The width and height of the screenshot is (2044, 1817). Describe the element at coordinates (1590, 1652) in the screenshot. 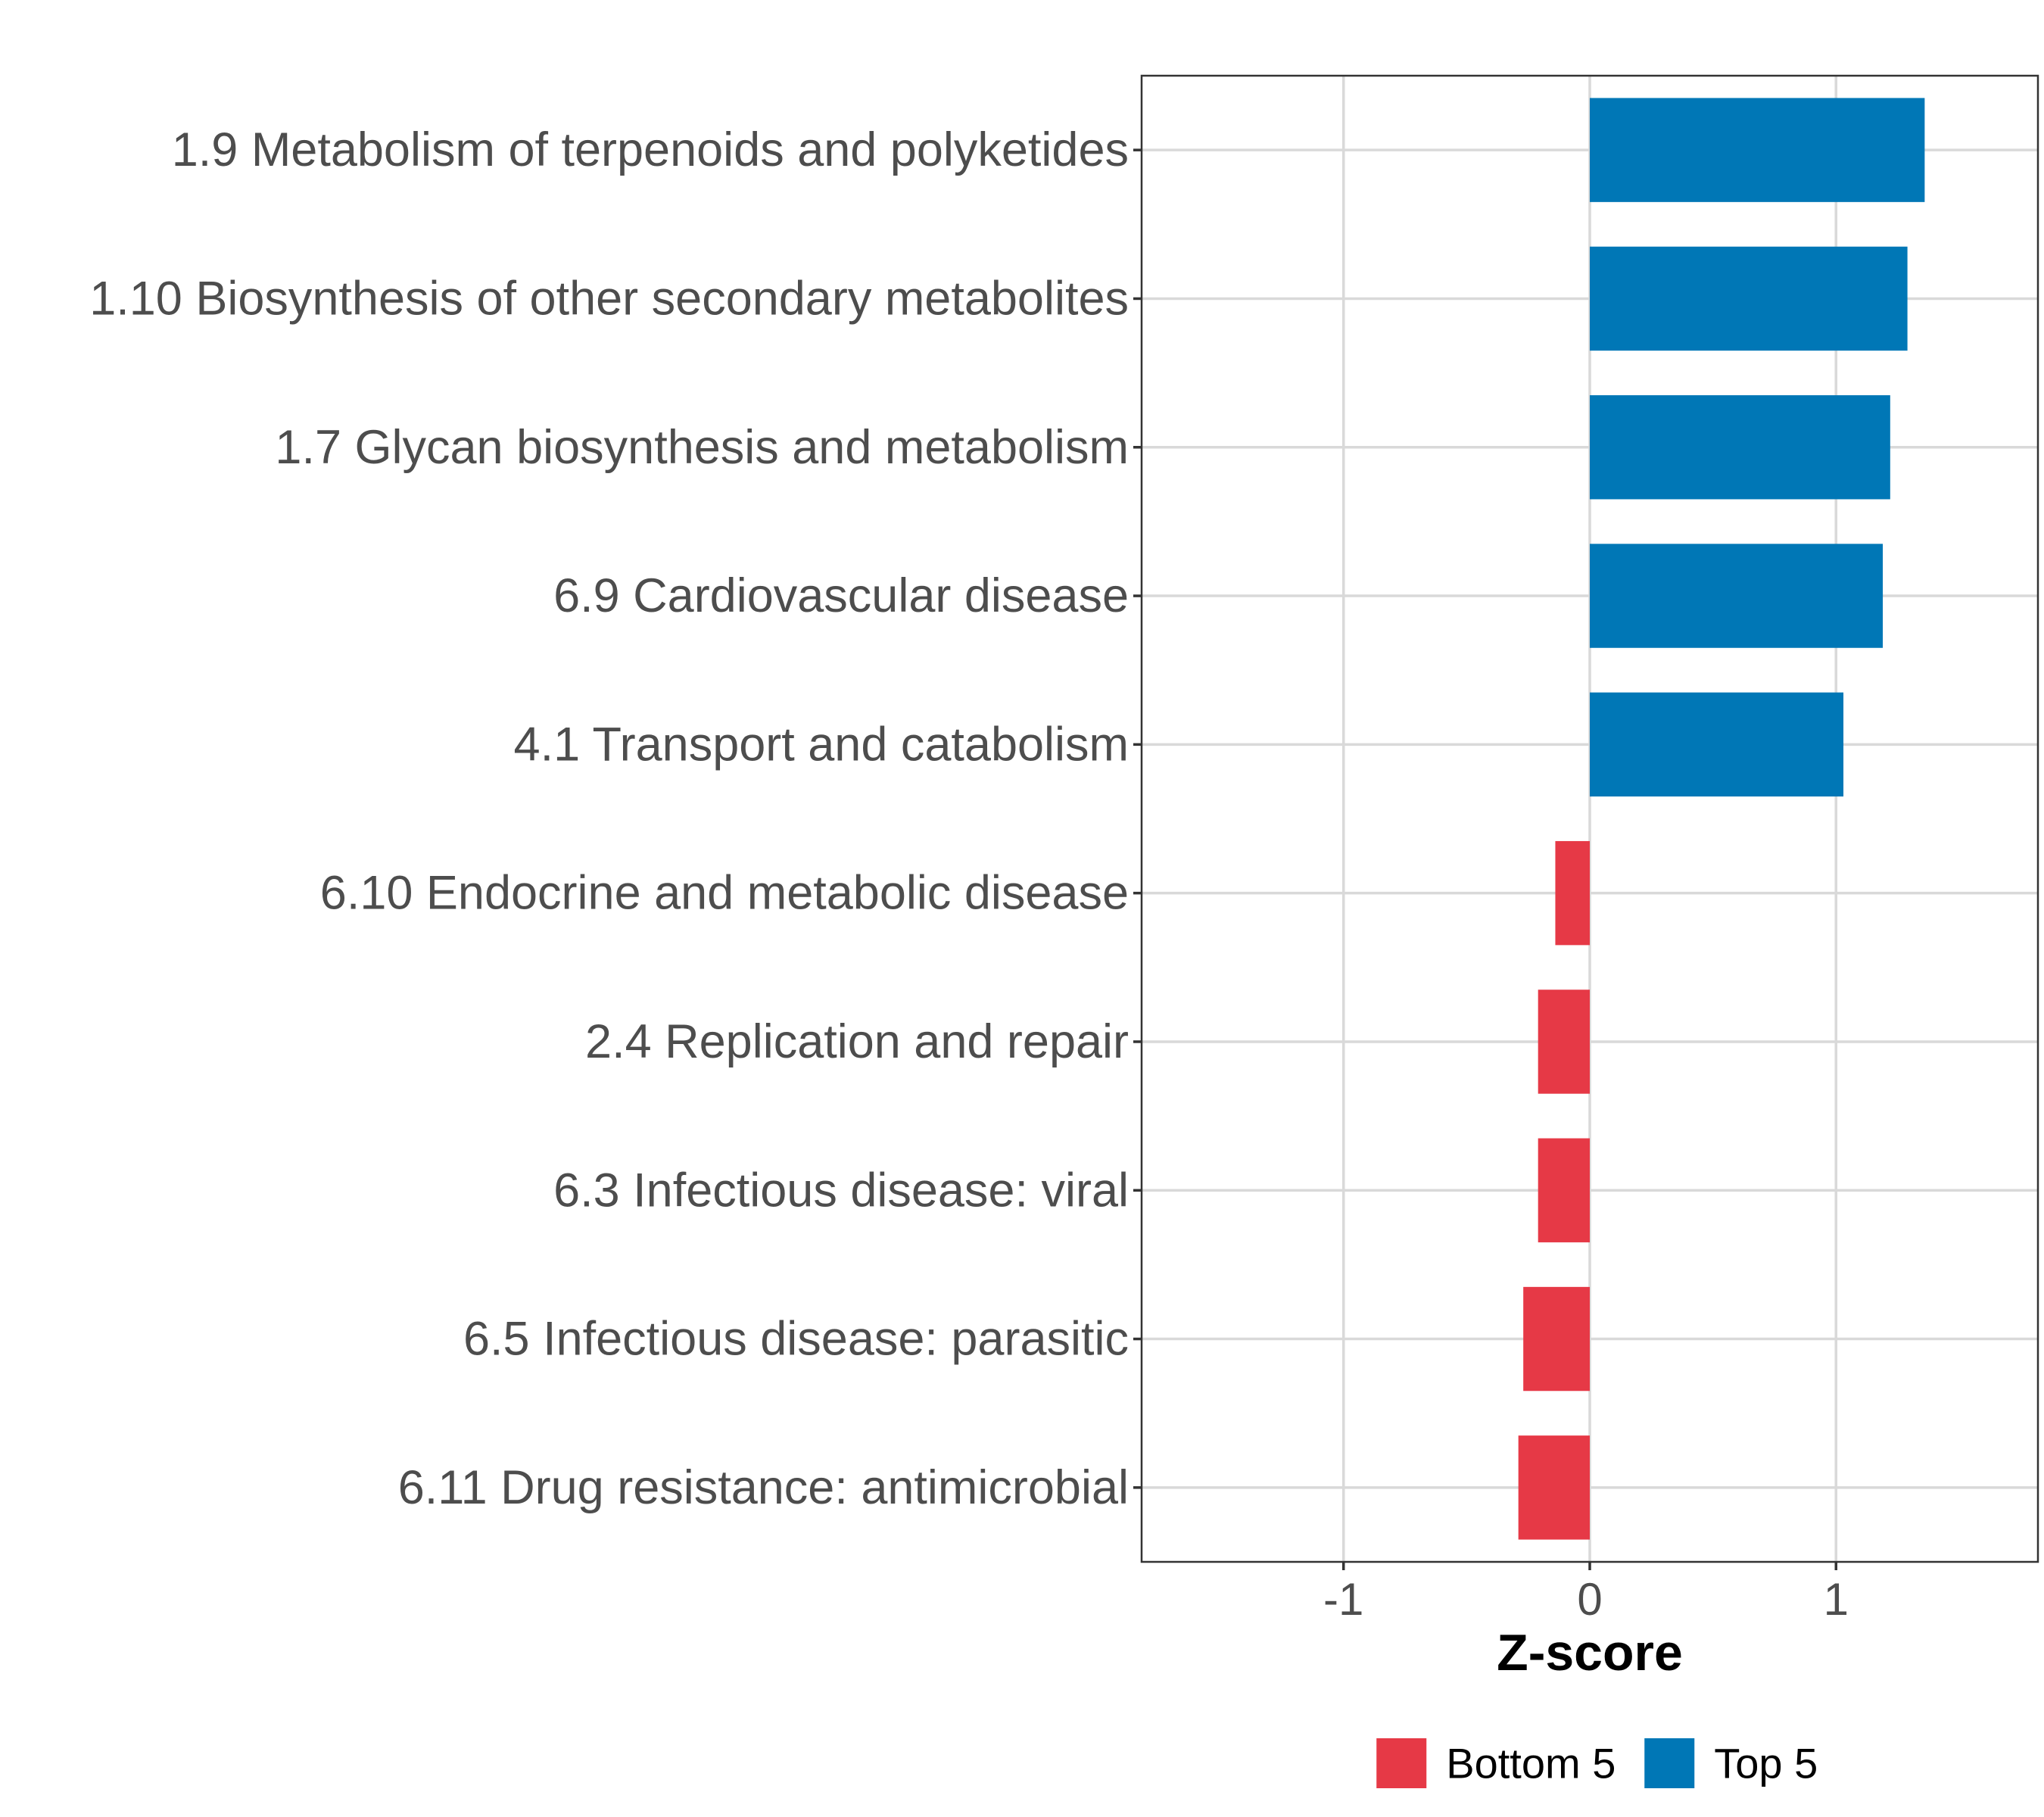

I see `x-axis-title: Z-score` at that location.